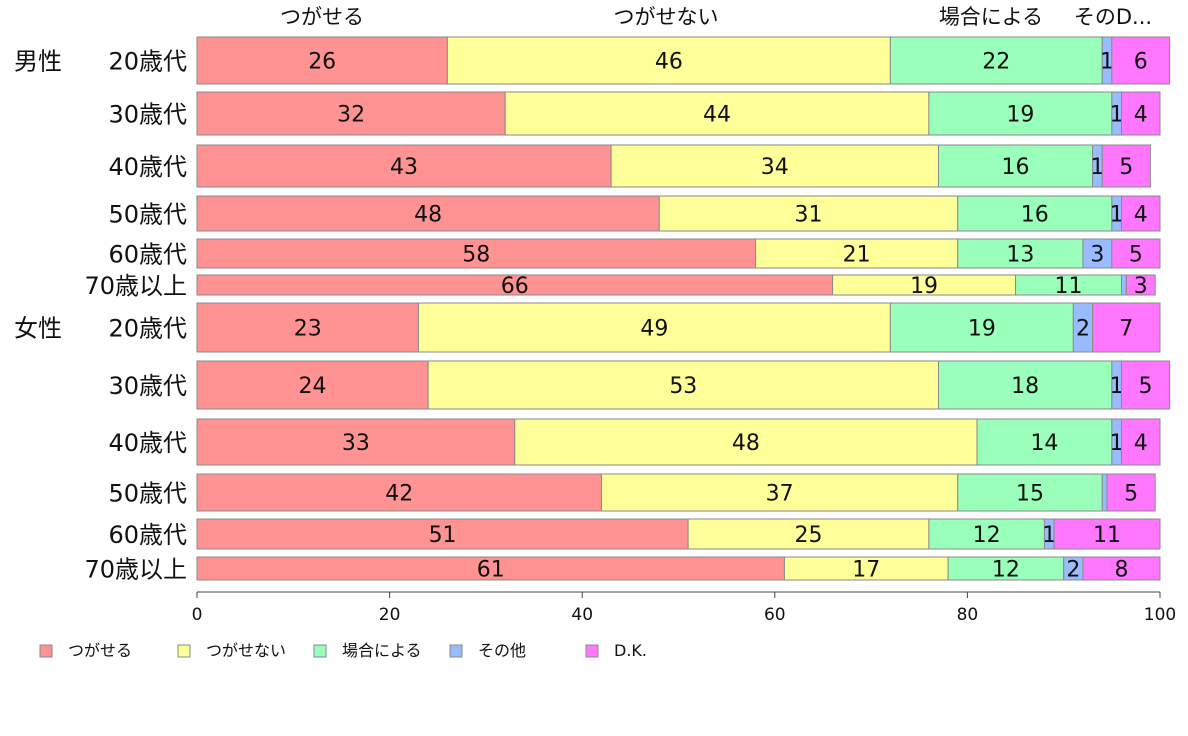  What do you see at coordinates (1141, 115) in the screenshot?
I see `data-label-2-5: 4` at bounding box center [1141, 115].